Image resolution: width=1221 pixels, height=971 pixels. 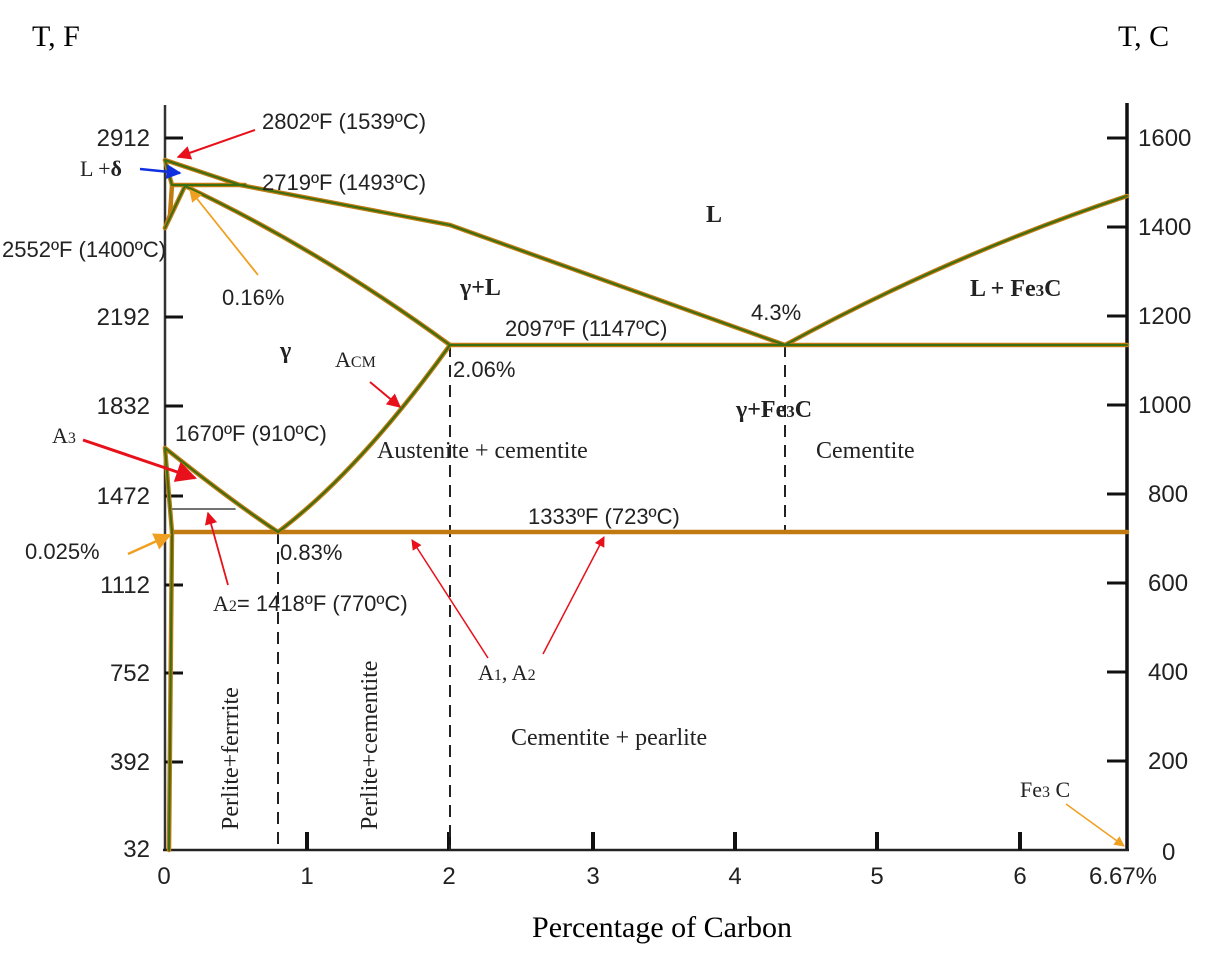 What do you see at coordinates (160, 172) in the screenshot?
I see `arrow-l-delta` at bounding box center [160, 172].